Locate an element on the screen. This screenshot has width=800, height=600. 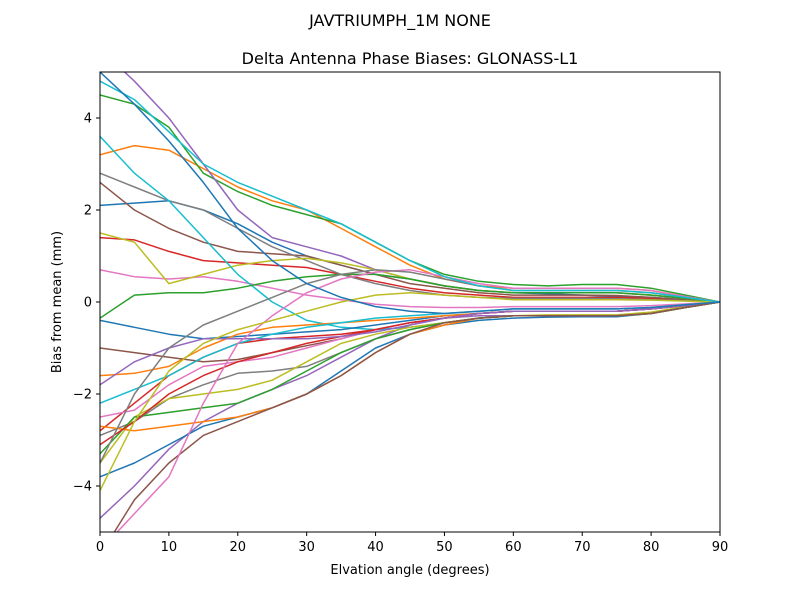
x-tick-label: 50 is located at coordinates (444, 547).